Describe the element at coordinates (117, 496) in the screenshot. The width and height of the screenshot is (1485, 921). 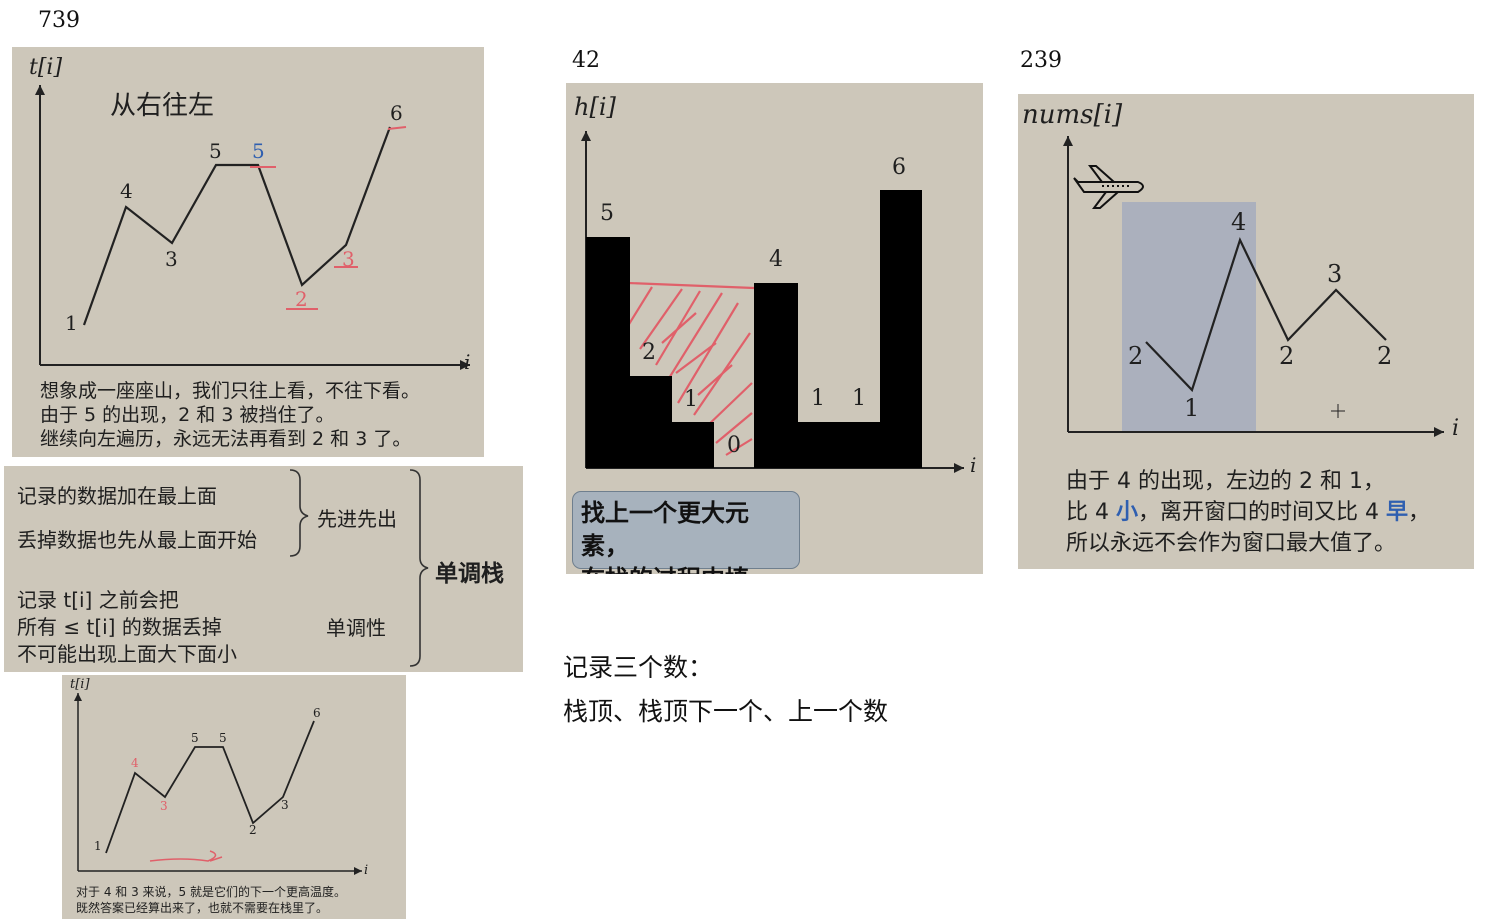
I see `note-line1: 记录的数据加在最上面` at that location.